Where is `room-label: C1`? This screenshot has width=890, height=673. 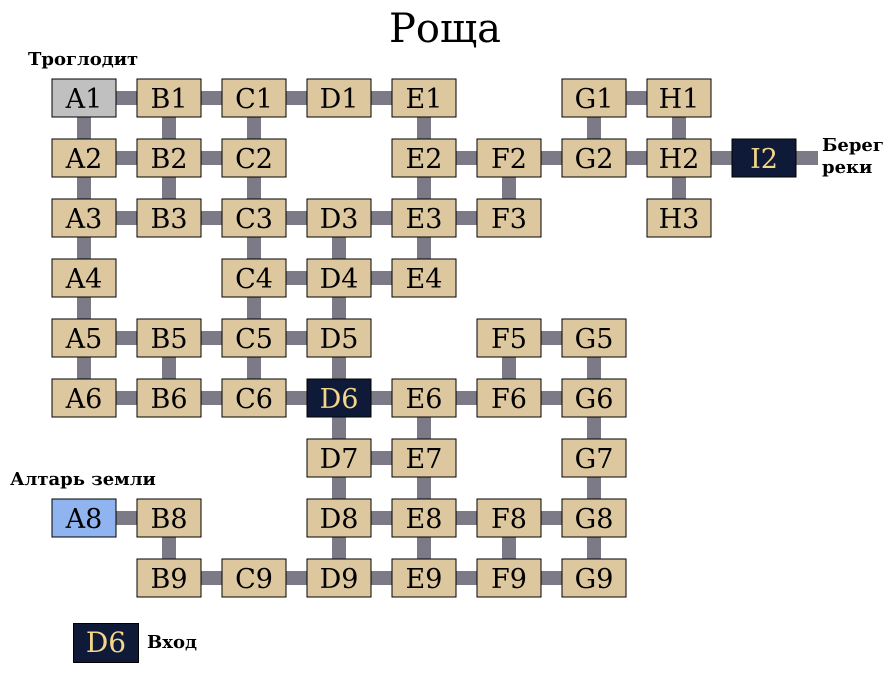 room-label: C1 is located at coordinates (254, 99).